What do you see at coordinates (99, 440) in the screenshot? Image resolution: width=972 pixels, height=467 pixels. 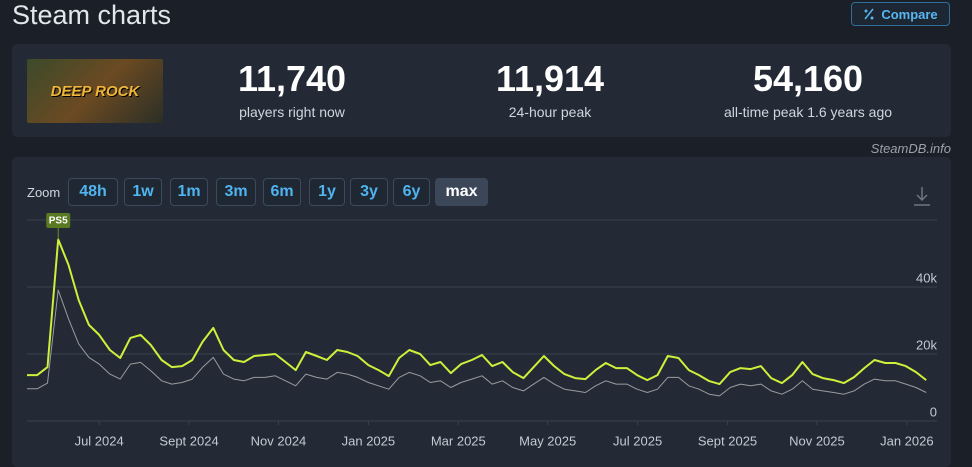 I see `x-tick-label: Jul 2024` at bounding box center [99, 440].